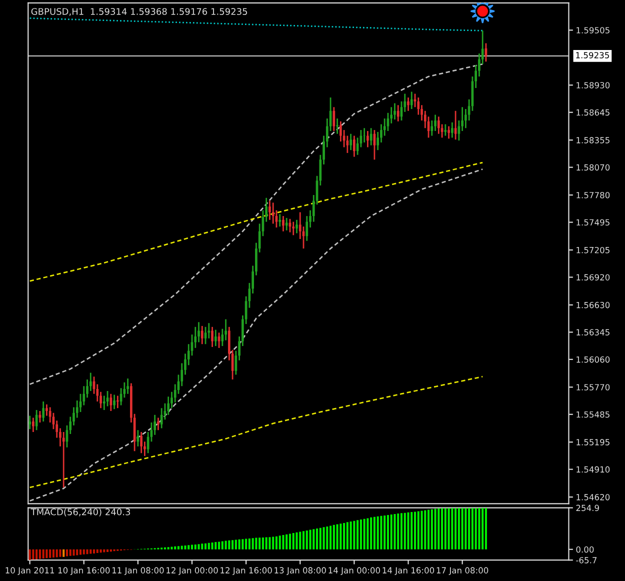 This screenshot has height=581, width=625. Describe the element at coordinates (354, 571) in the screenshot. I see `x-tick-label: 14 Jan 00:00` at that location.